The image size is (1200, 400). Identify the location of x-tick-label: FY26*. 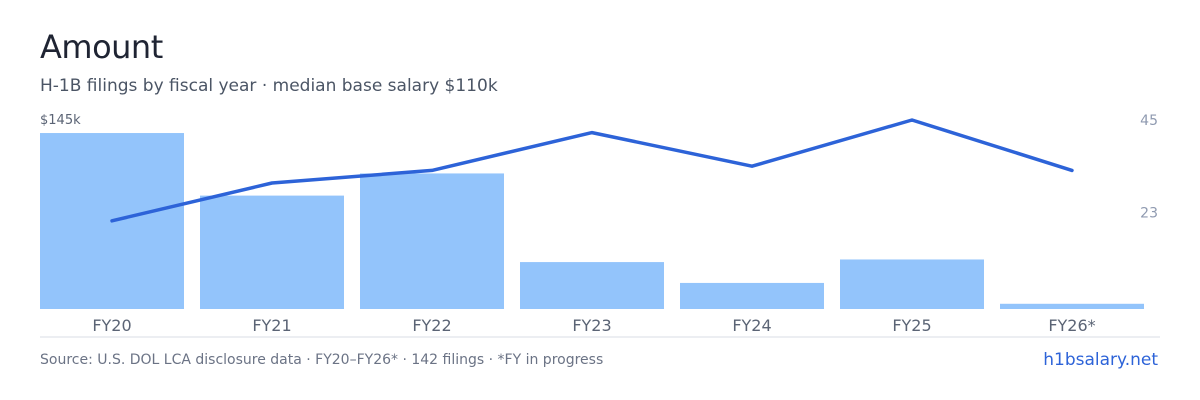
(1071, 325).